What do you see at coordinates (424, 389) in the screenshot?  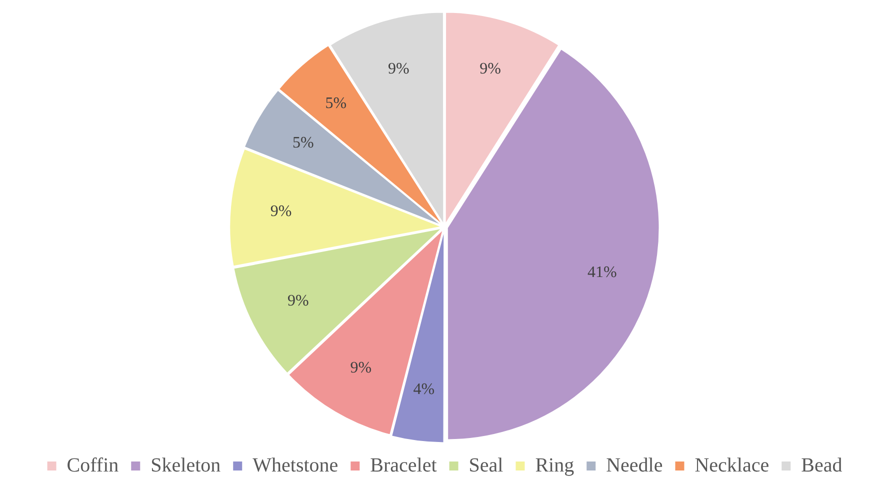 I see `data-label: 4%` at bounding box center [424, 389].